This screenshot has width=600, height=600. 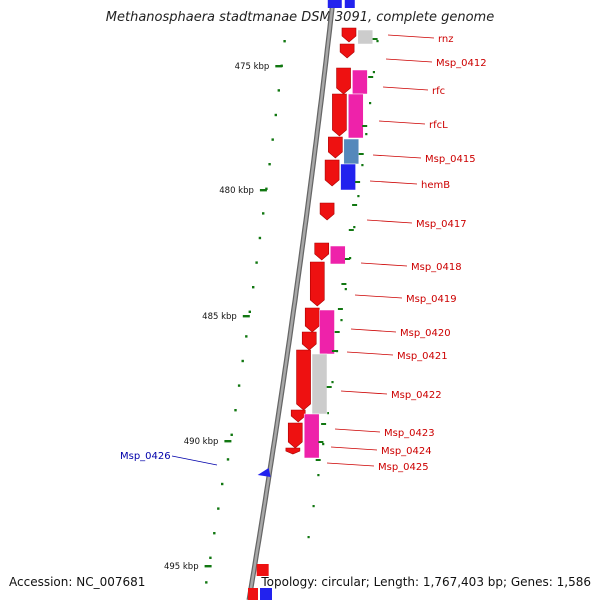 I want to click on scale-tick-label: 480 kbp, so click(x=236, y=191).